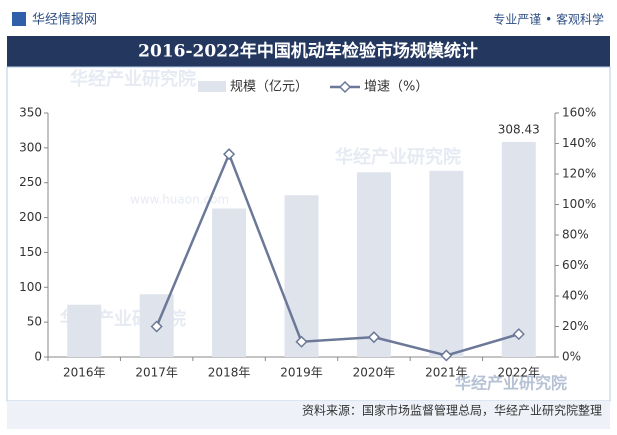  Describe the element at coordinates (446, 373) in the screenshot. I see `x-tick-label: 2021年` at that location.